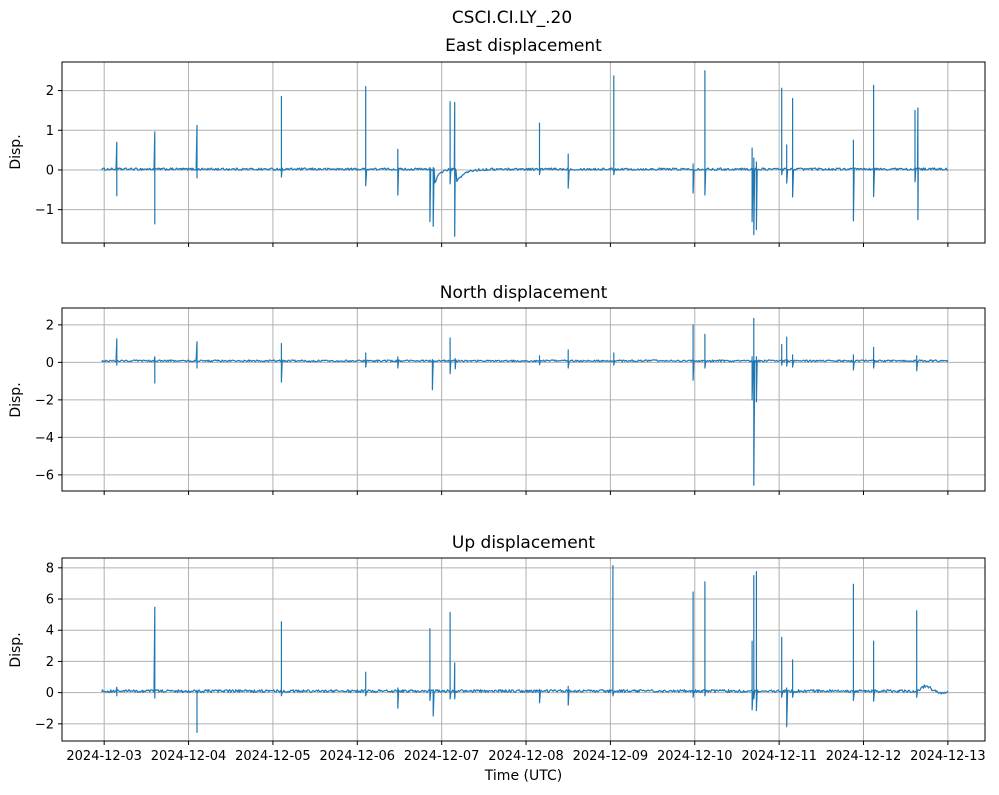  I want to click on panel-north-title: North displacement, so click(523, 293).